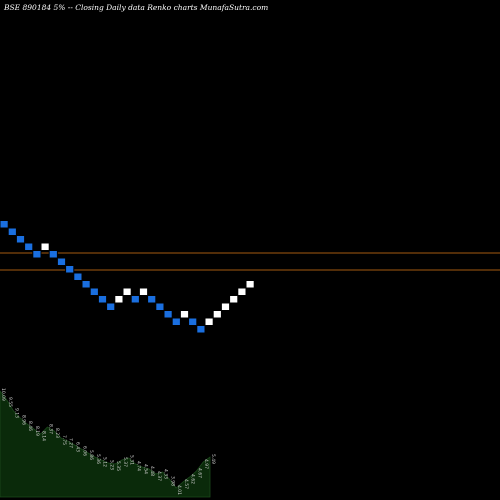 The image size is (500, 500). What do you see at coordinates (179, 490) in the screenshot?
I see `volume-label: 4.01` at bounding box center [179, 490].